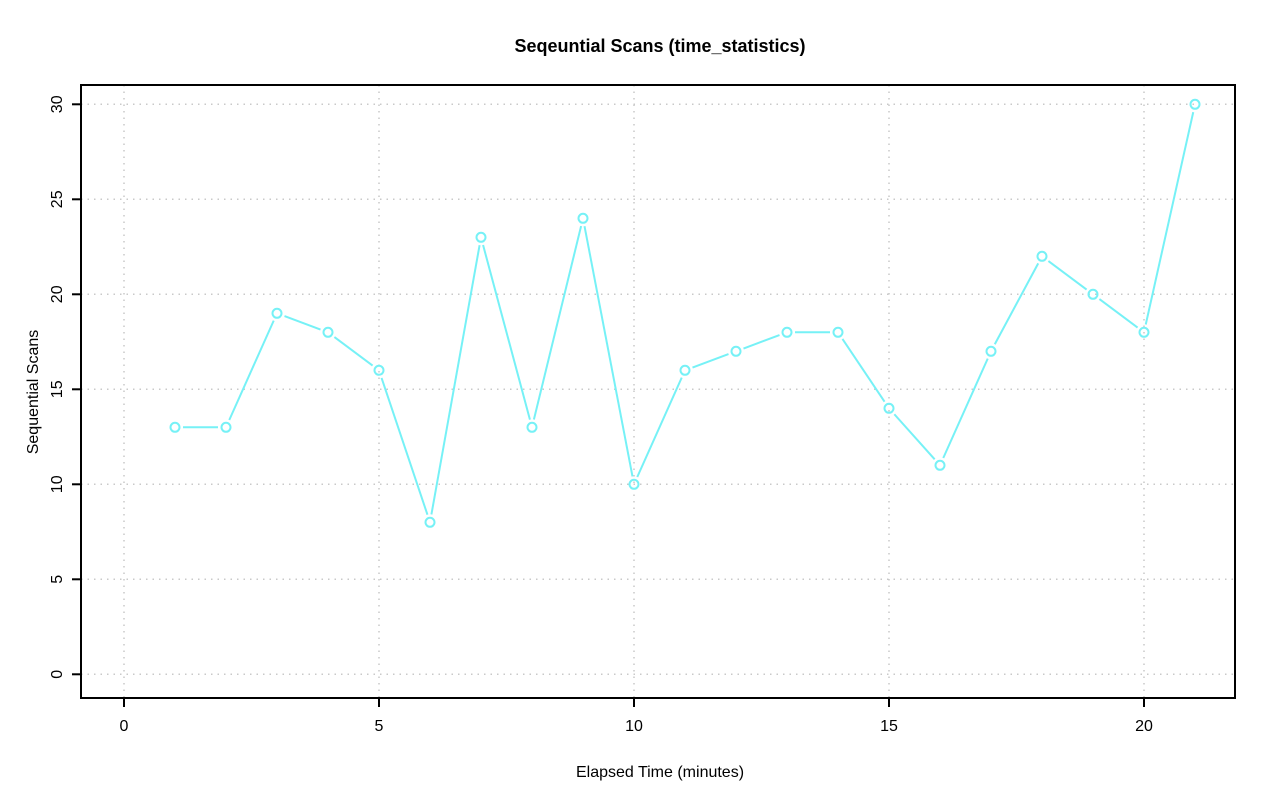 Image resolution: width=1280 pixels, height=801 pixels. I want to click on y-tick-label: 0, so click(57, 674).